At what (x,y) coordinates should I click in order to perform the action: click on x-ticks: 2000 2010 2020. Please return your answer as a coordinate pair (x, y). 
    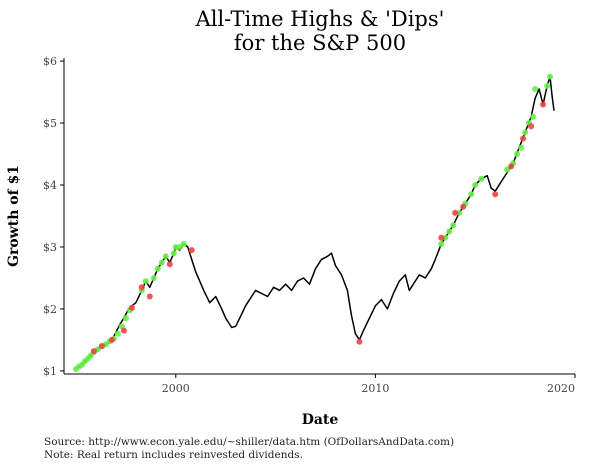
    Looking at the image, I should click on (369, 384).